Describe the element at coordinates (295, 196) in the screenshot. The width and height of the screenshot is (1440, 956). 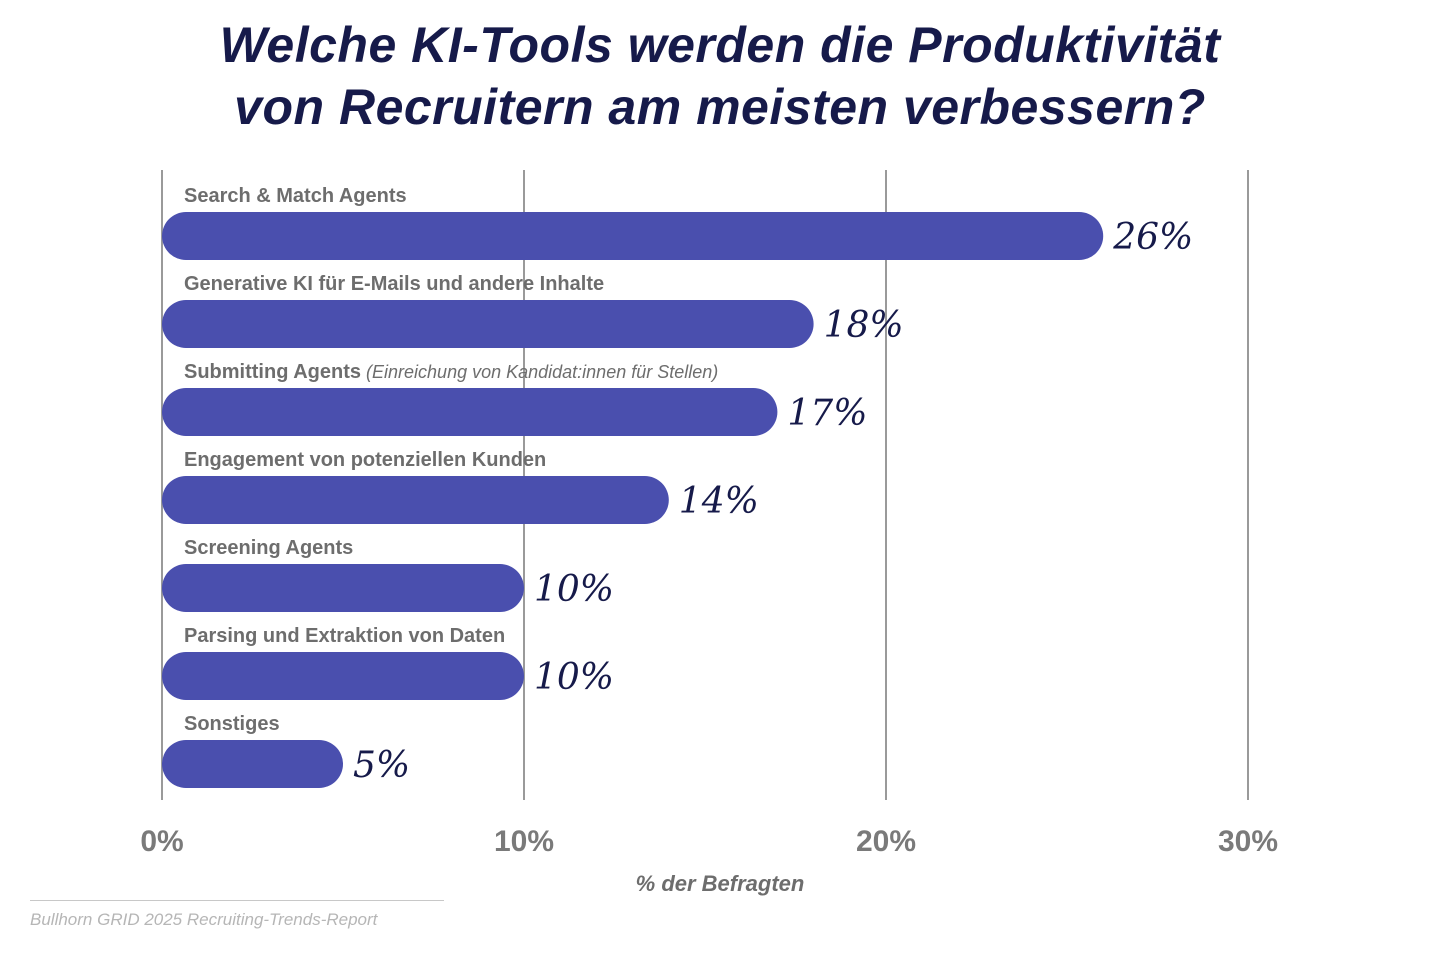
I see `category-label-0: Search & Match Agents` at that location.